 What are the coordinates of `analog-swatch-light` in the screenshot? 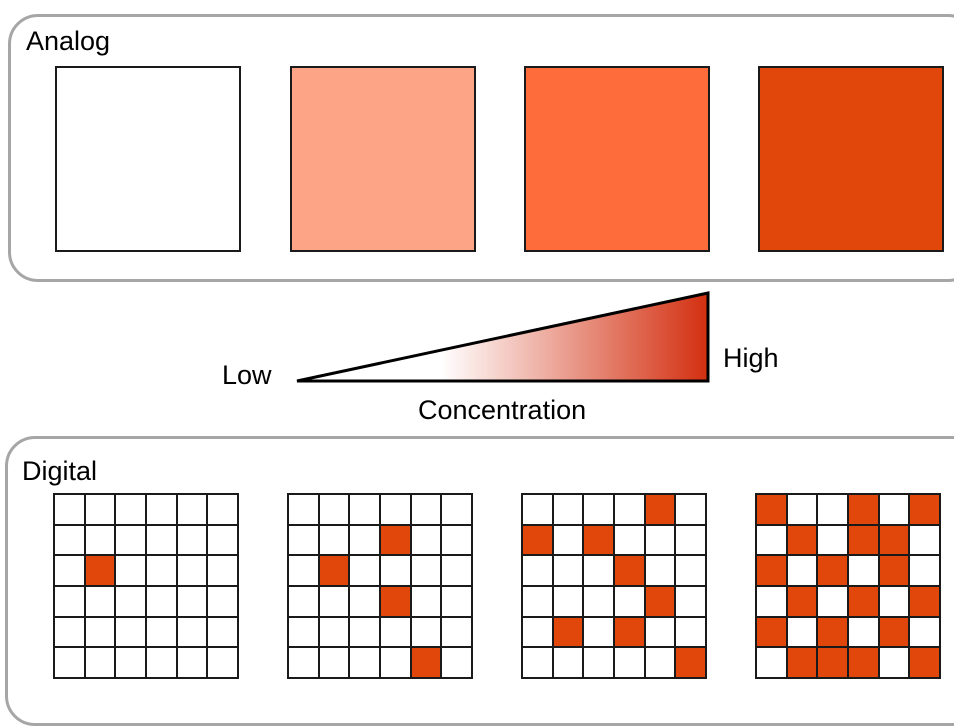 It's located at (383, 159).